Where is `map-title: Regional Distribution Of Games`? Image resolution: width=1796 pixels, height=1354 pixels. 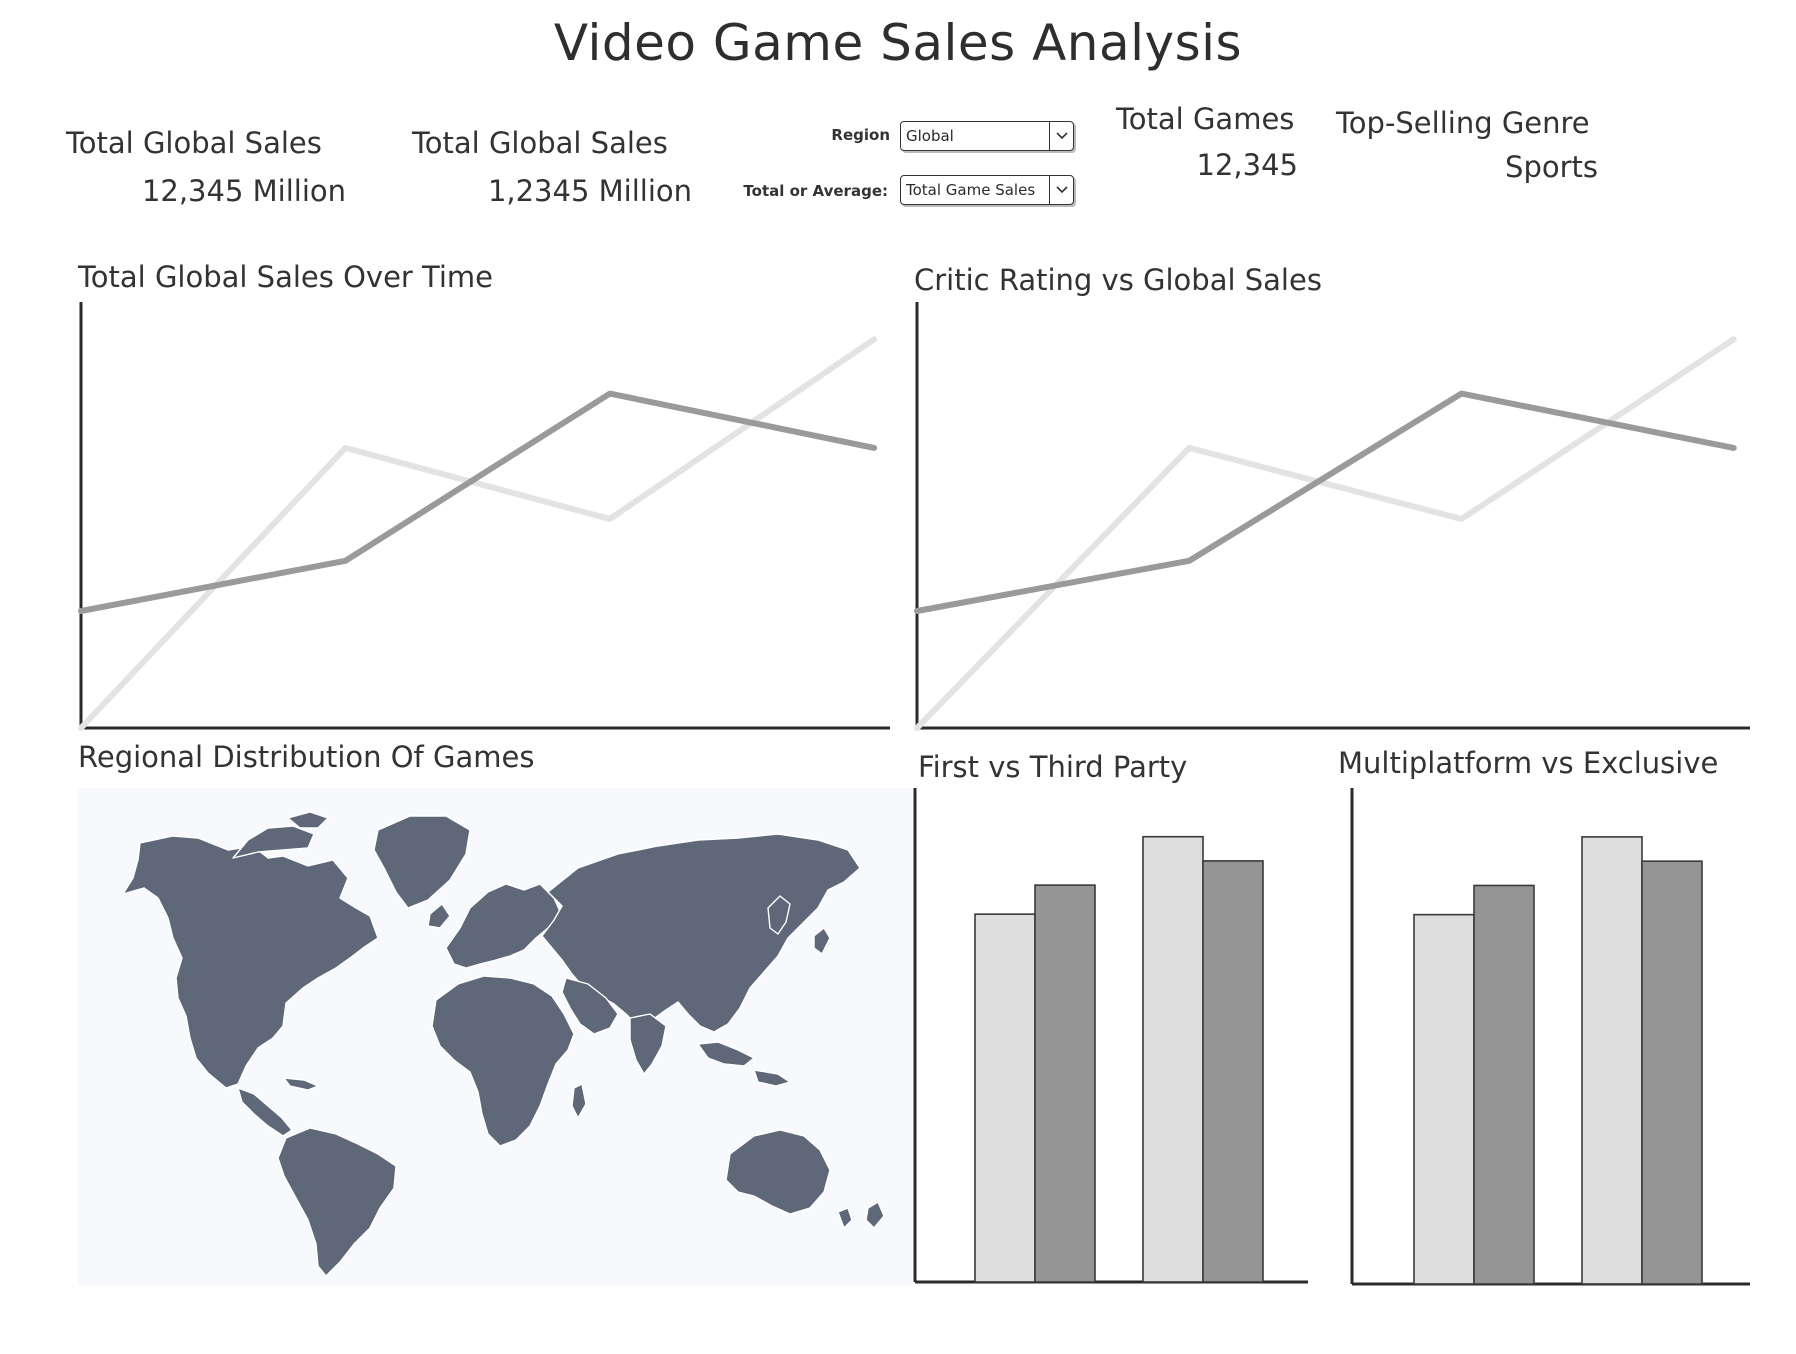 map-title: Regional Distribution Of Games is located at coordinates (306, 757).